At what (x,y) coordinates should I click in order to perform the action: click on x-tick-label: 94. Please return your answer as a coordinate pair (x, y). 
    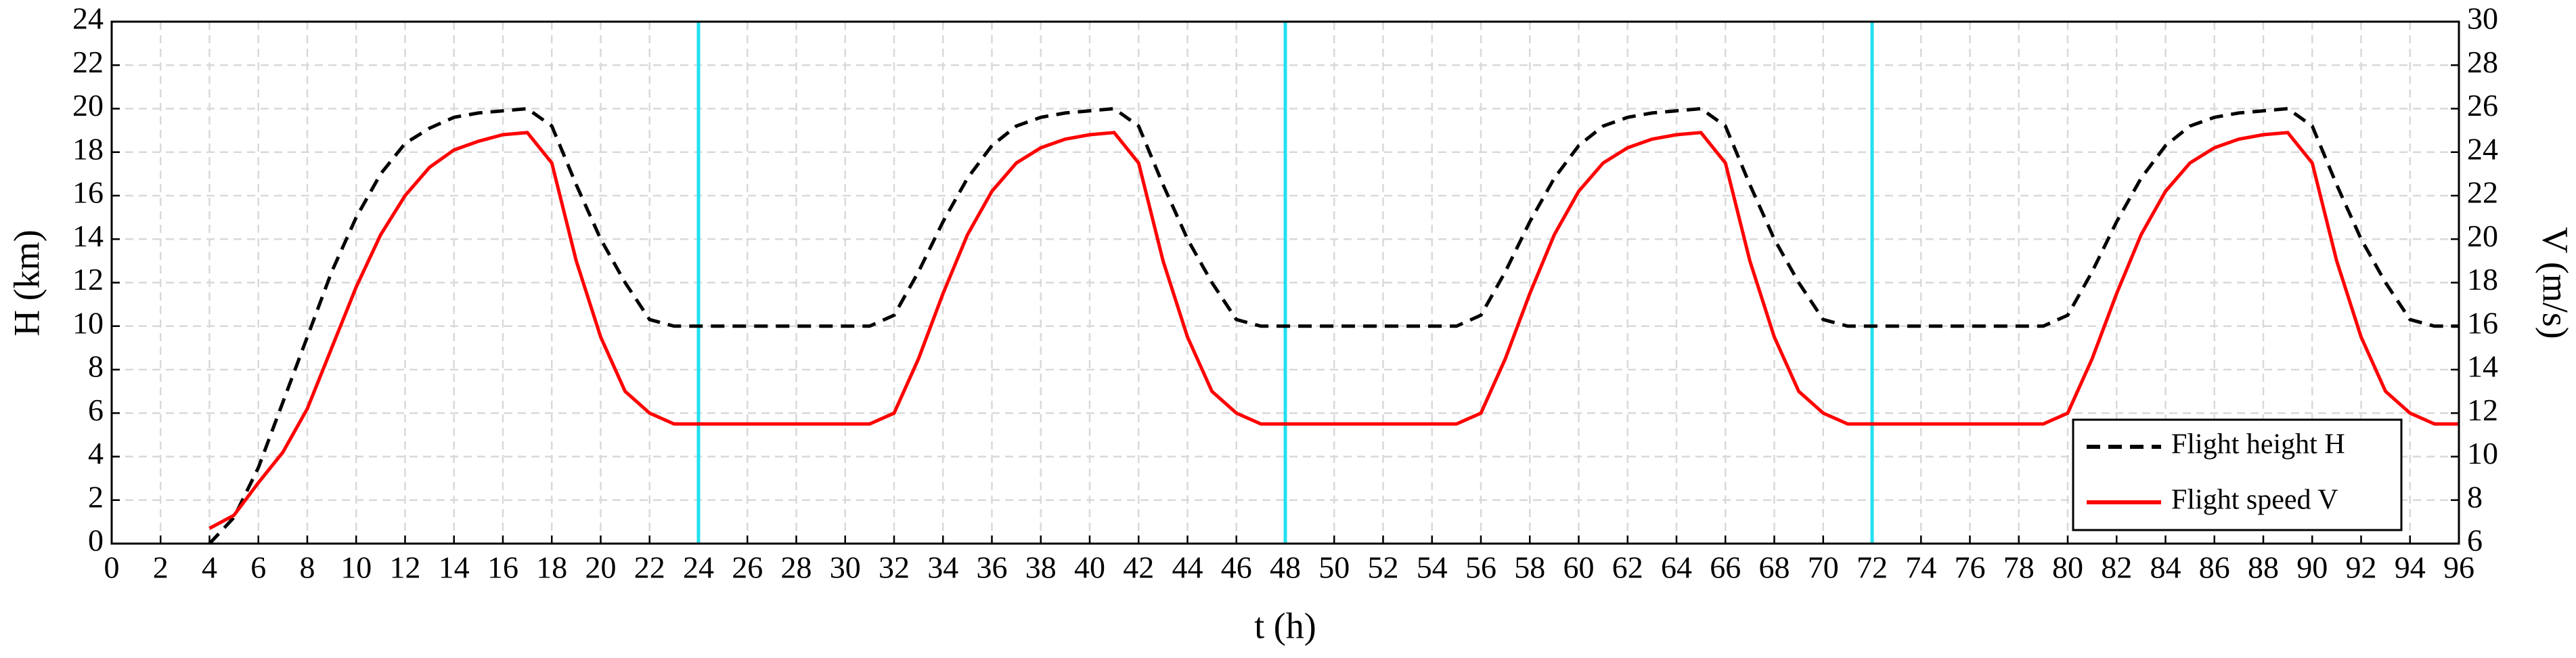
    Looking at the image, I should click on (2410, 567).